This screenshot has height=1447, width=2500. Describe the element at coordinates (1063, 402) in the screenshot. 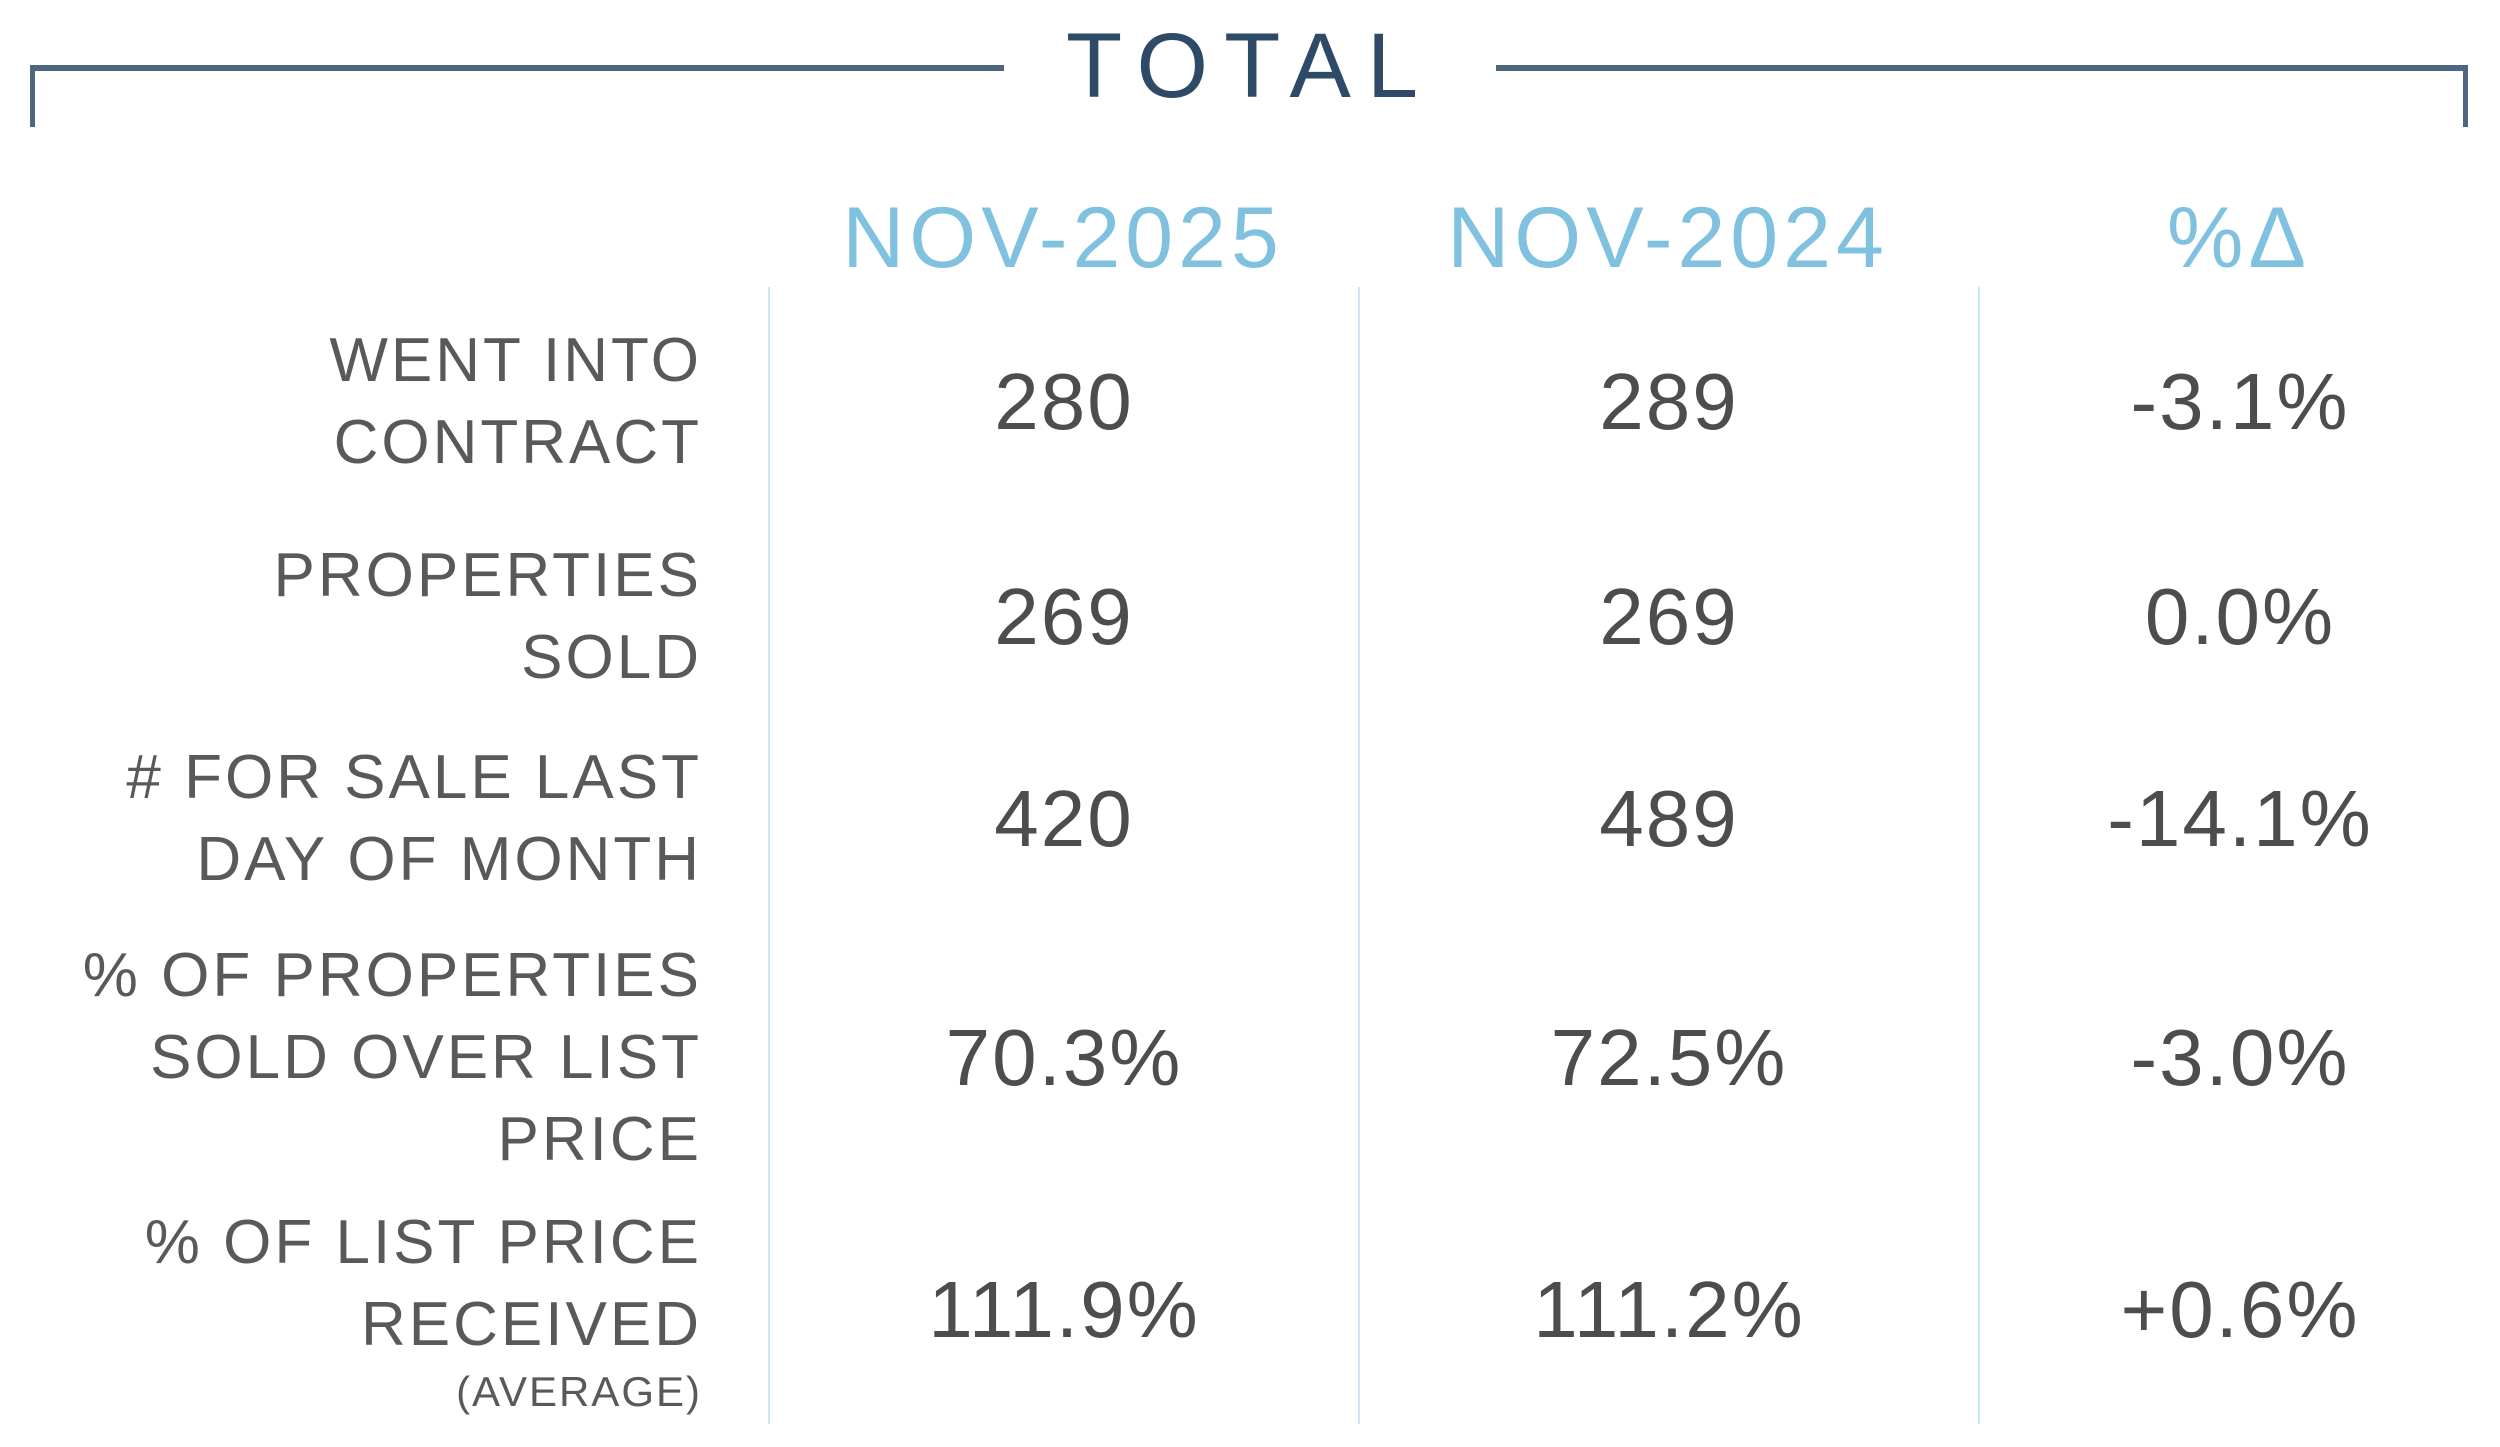

I see `value-nov-2025: 280` at that location.